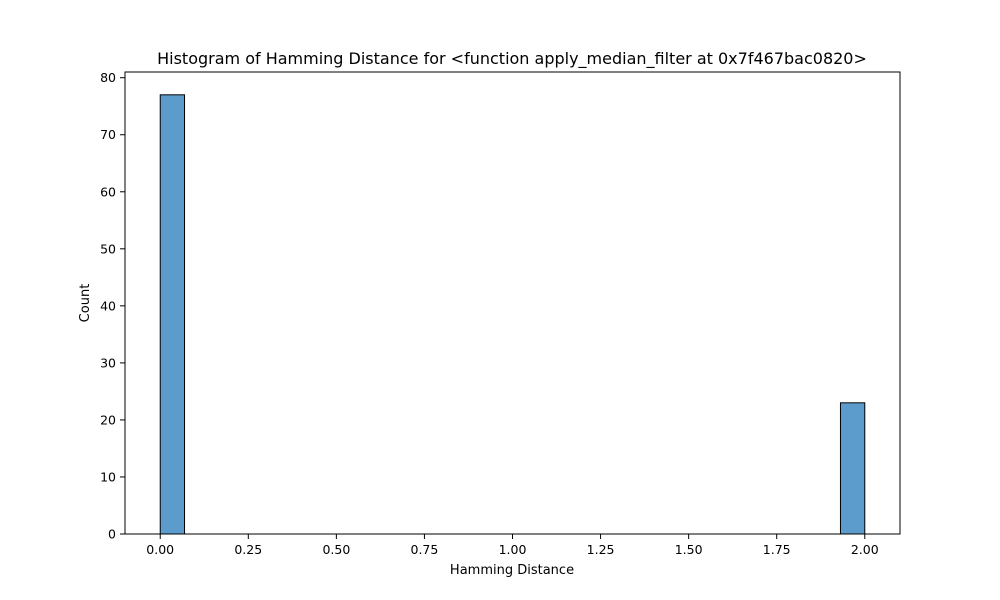 The width and height of the screenshot is (1000, 600). What do you see at coordinates (108, 362) in the screenshot?
I see `y-tick-label: 30` at bounding box center [108, 362].